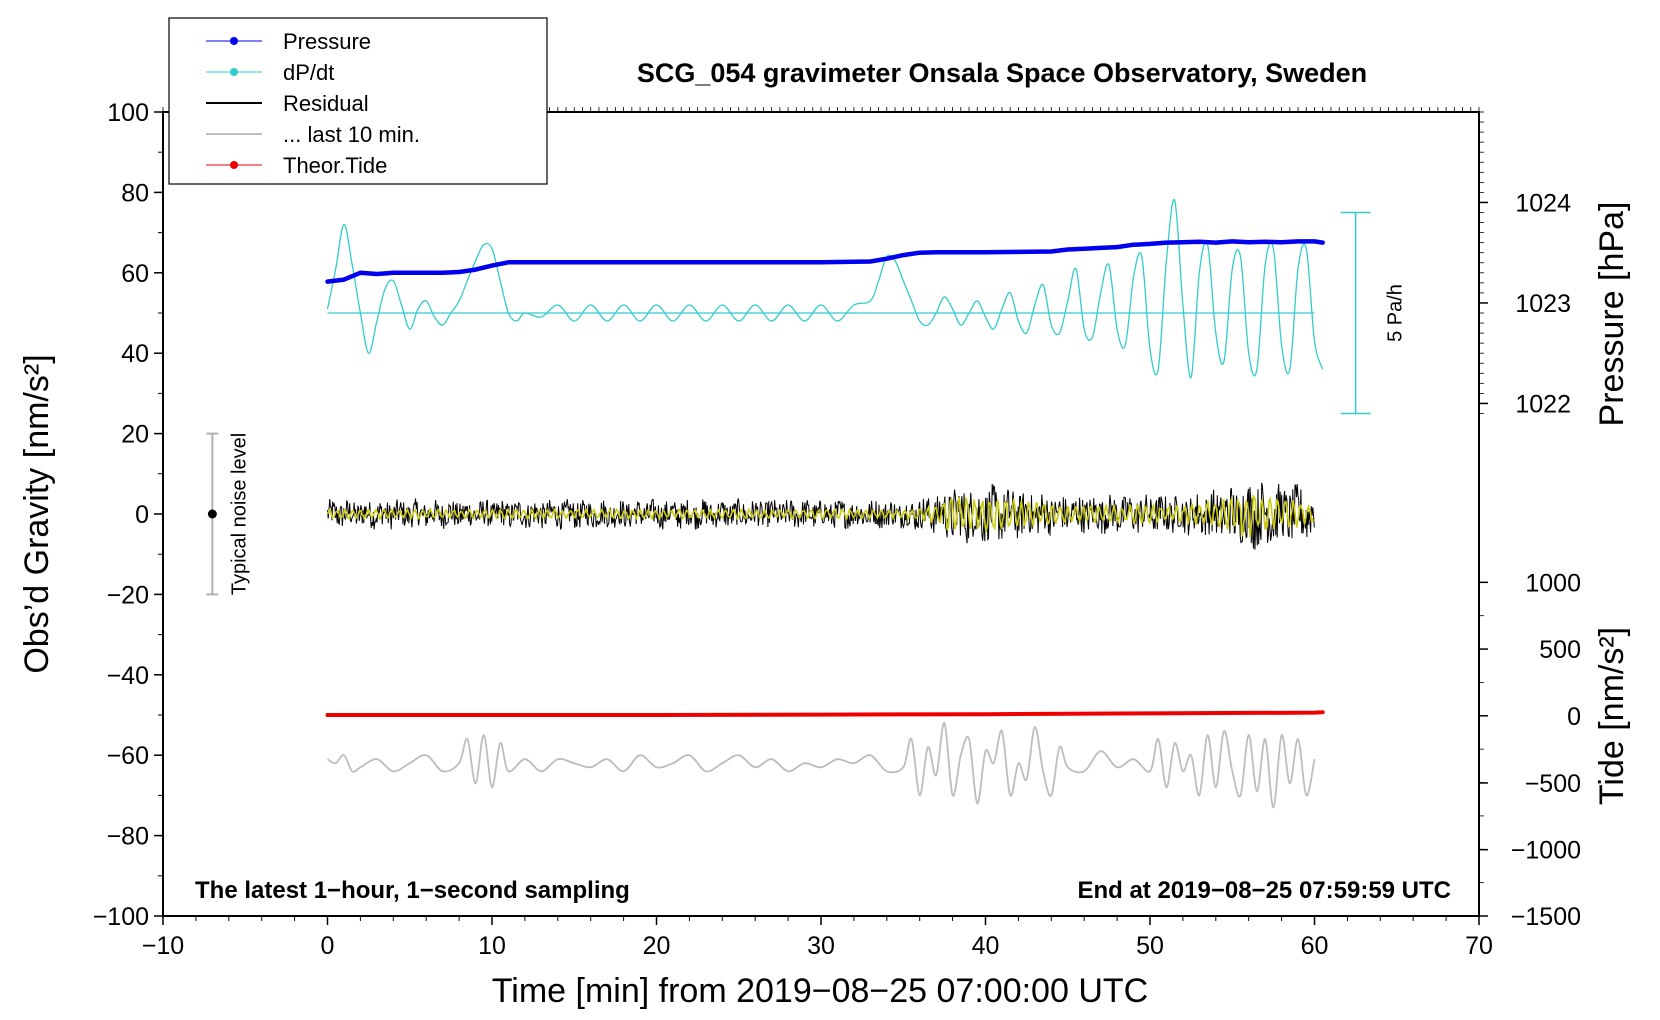  Describe the element at coordinates (212, 514) in the screenshot. I see `noise-bar-dot` at that location.